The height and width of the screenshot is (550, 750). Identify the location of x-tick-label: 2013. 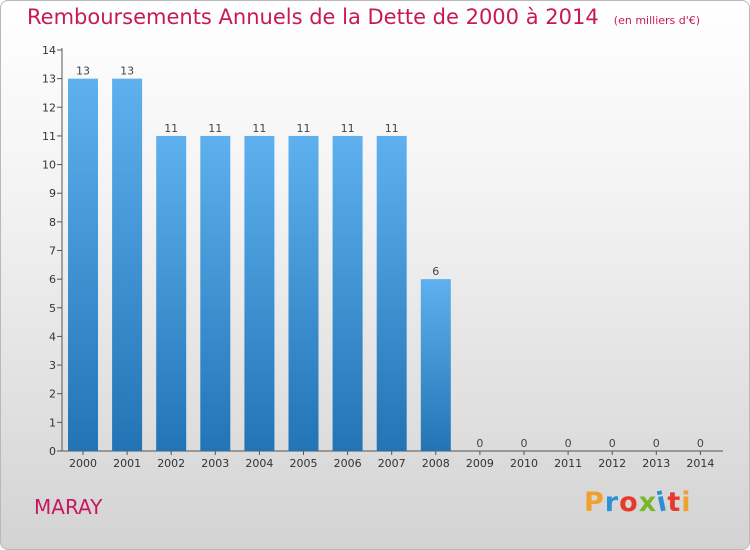
(656, 463).